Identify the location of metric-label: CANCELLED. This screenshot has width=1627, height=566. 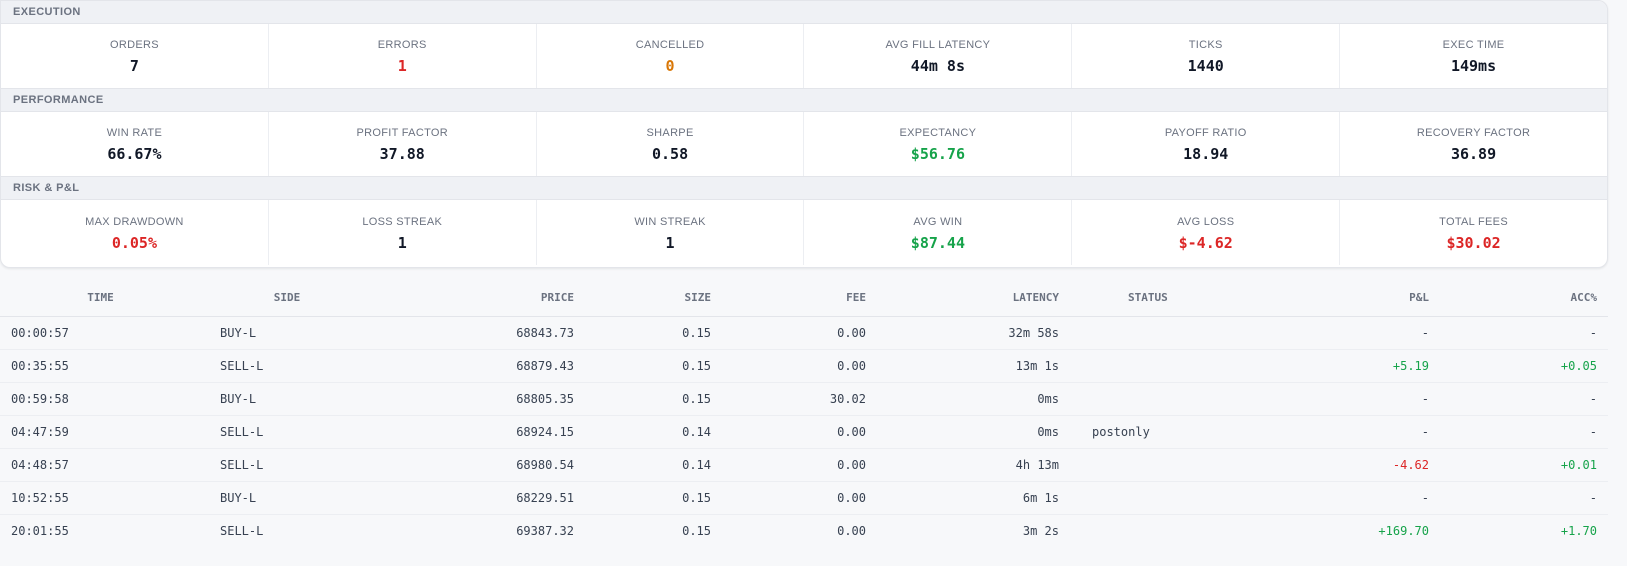
(670, 45).